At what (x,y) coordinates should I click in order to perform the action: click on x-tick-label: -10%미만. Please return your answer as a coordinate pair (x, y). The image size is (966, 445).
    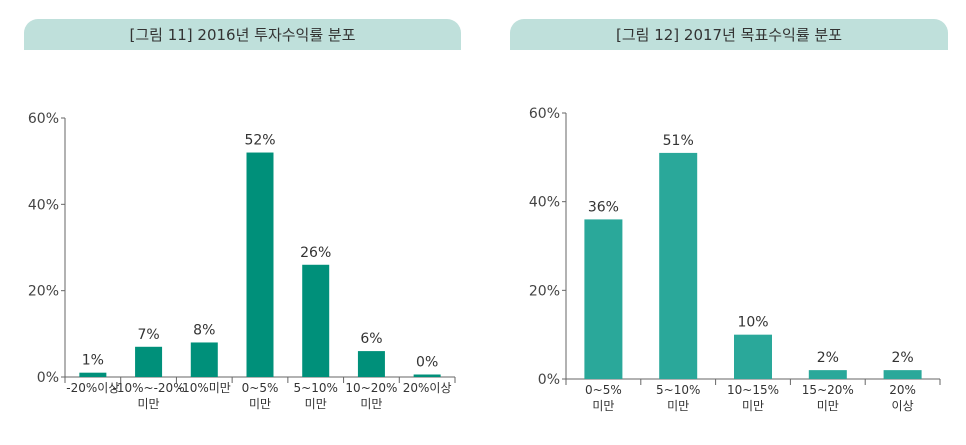
    Looking at the image, I should click on (204, 388).